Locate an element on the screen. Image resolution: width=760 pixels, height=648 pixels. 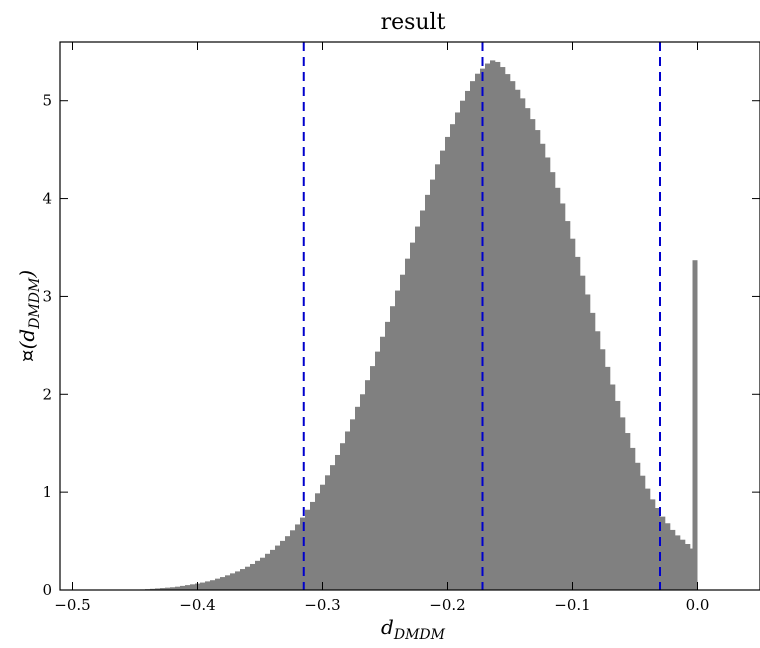
x-axis-label: dDMDM is located at coordinates (413, 629).